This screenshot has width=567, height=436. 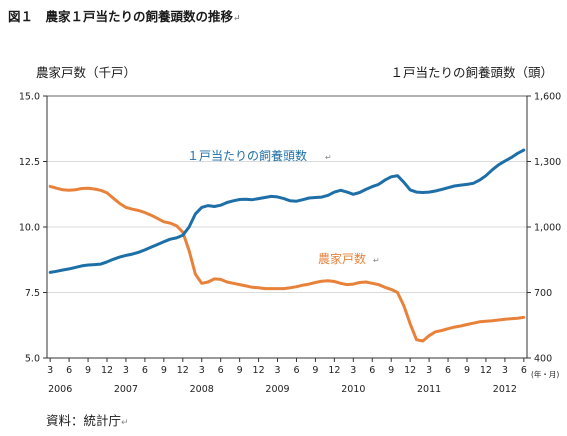 What do you see at coordinates (202, 389) in the screenshot?
I see `x-year-label: 2008` at bounding box center [202, 389].